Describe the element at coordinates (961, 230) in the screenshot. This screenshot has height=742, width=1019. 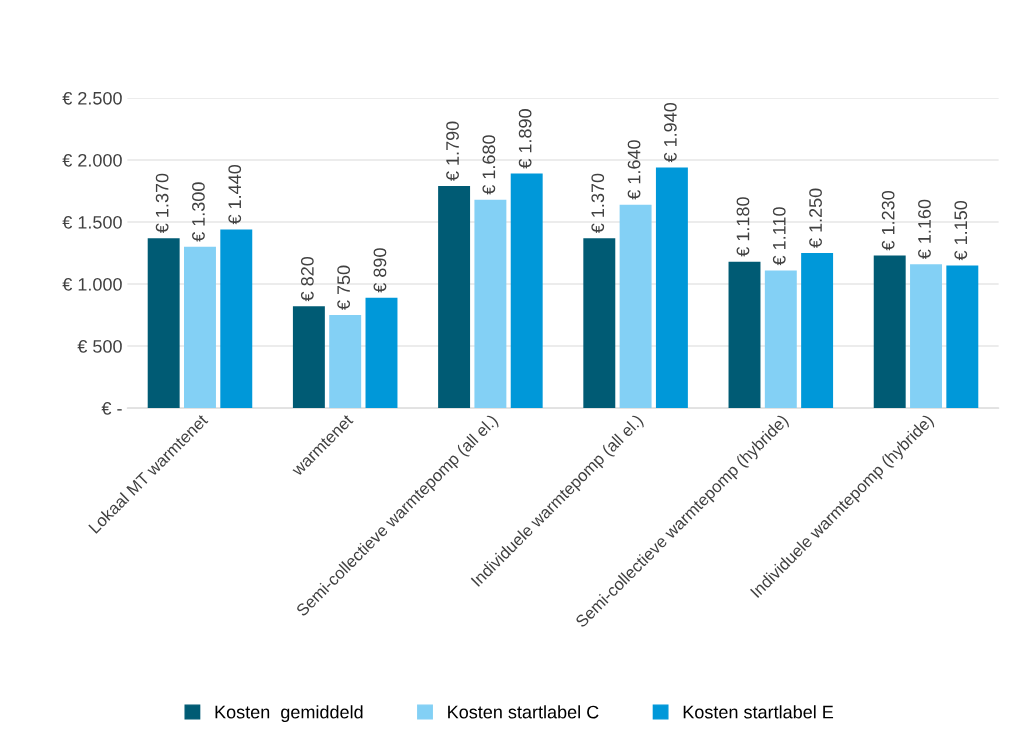
I see `data-label: € 1.150` at that location.